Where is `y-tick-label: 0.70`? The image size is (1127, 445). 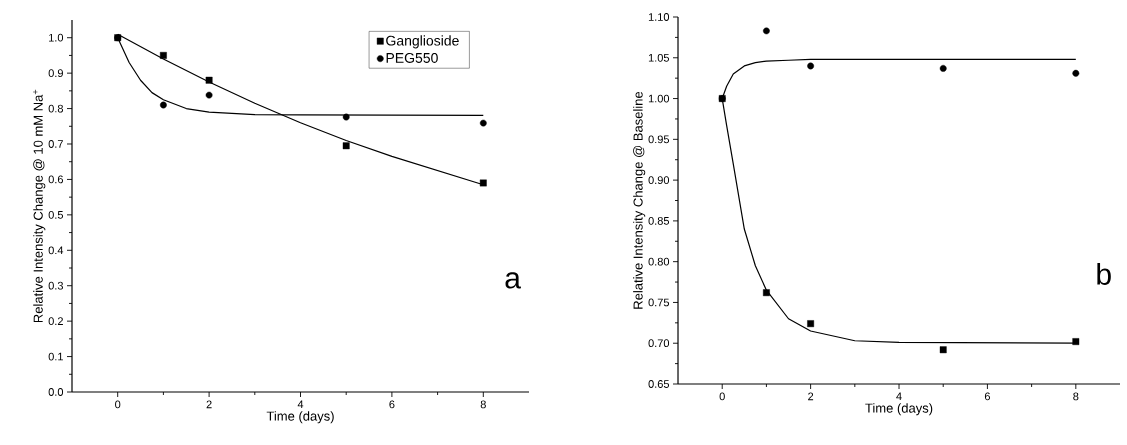 y-tick-label: 0.70 is located at coordinates (659, 343).